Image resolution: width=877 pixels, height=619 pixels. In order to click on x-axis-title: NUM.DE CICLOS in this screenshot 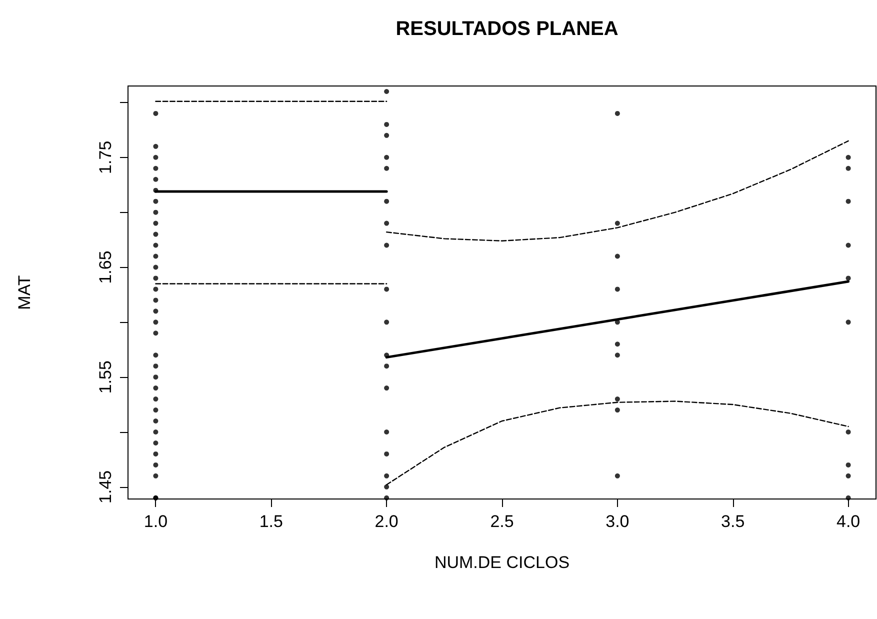, I will do `click(502, 562)`.